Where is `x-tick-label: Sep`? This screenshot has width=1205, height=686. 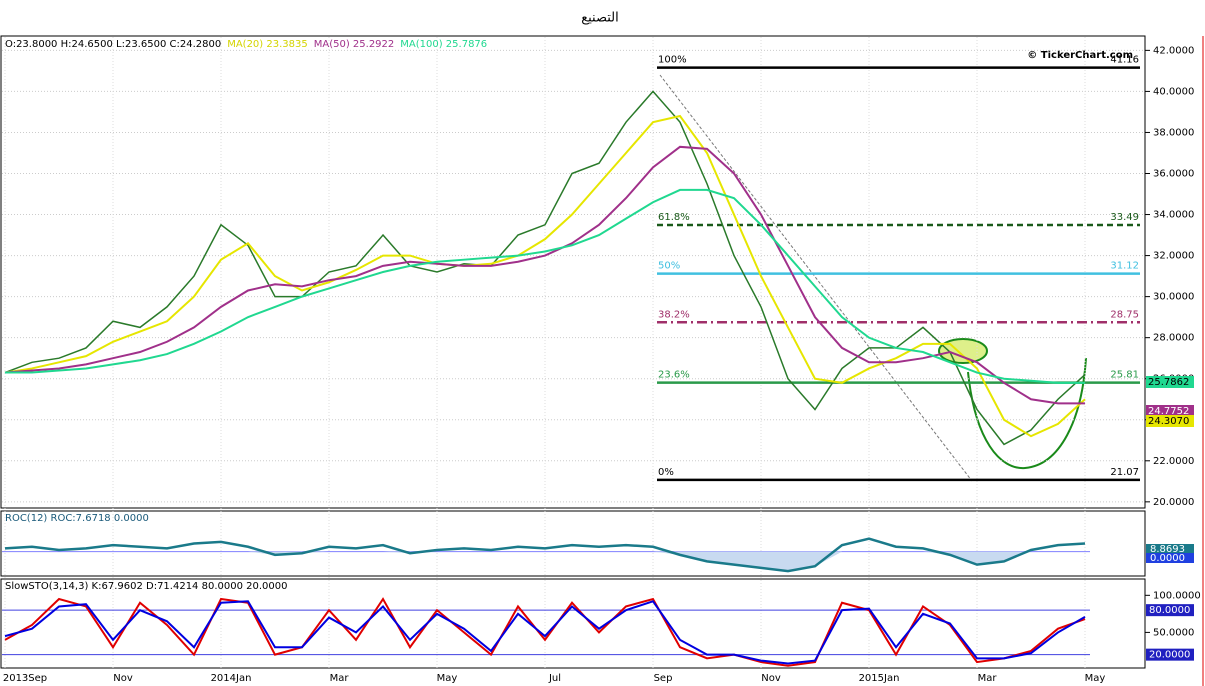
x-tick-label: Sep is located at coordinates (663, 678).